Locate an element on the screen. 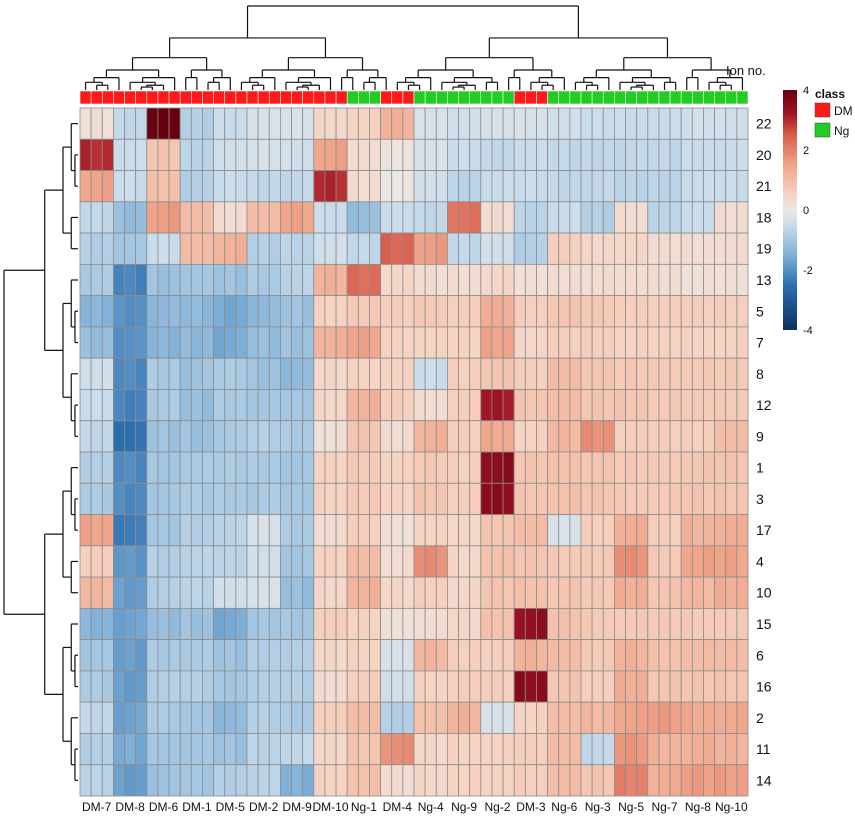 The width and height of the screenshot is (855, 822). column-label: Ng-1 is located at coordinates (364, 807).